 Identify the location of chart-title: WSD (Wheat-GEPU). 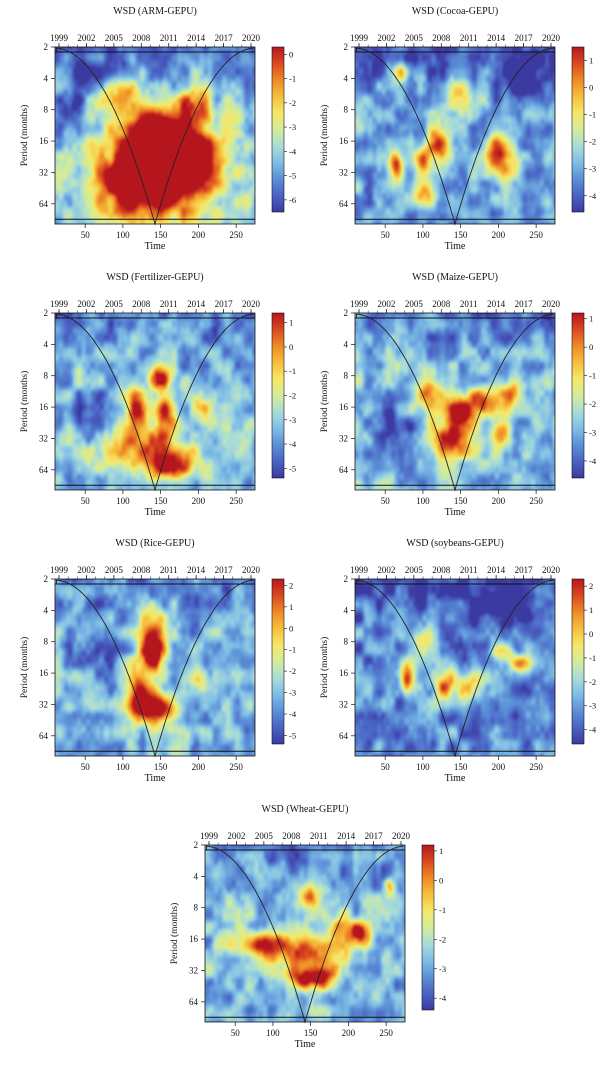
(305, 809).